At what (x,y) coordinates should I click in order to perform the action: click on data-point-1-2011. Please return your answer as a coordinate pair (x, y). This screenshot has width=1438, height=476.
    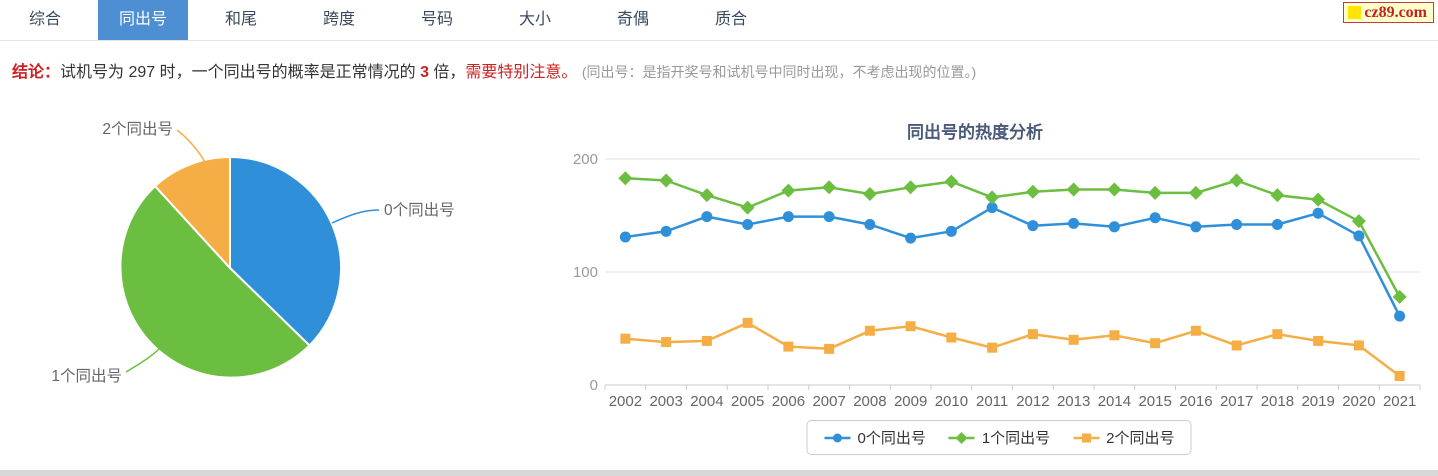
    Looking at the image, I should click on (992, 197).